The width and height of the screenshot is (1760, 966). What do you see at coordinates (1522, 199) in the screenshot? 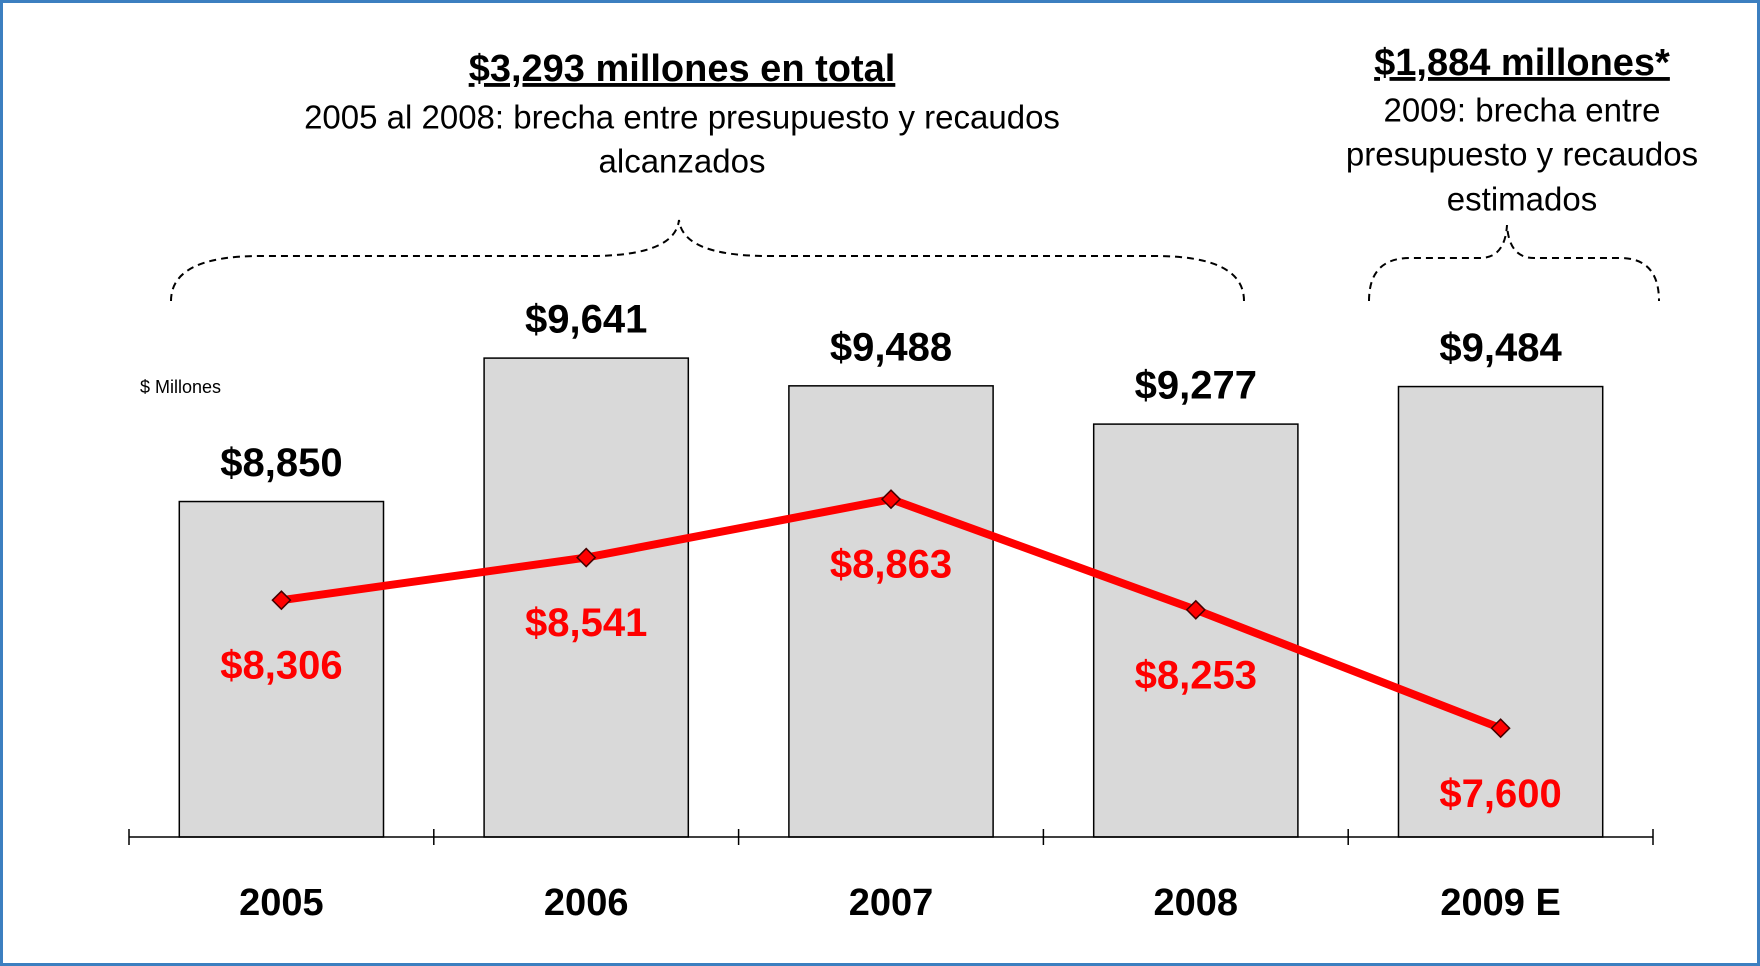
I see `annotation-text: estimados` at bounding box center [1522, 199].